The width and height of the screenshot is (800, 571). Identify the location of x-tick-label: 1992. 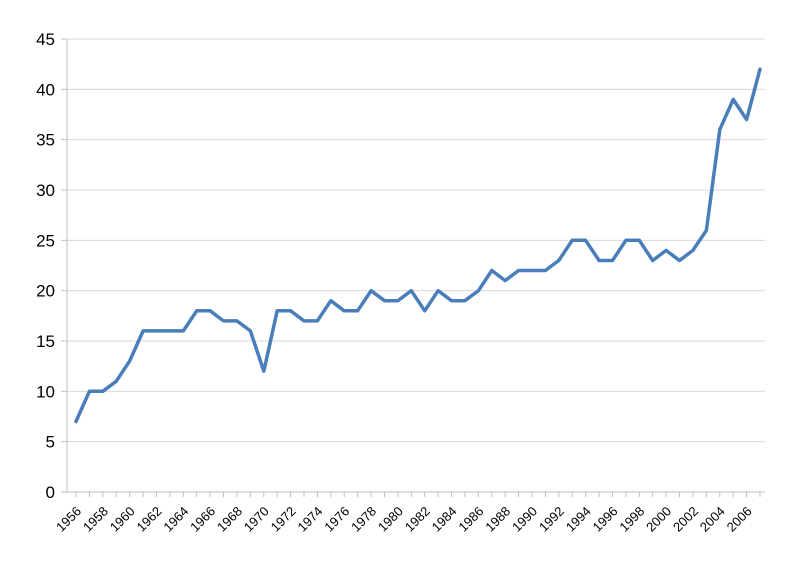
(551, 519).